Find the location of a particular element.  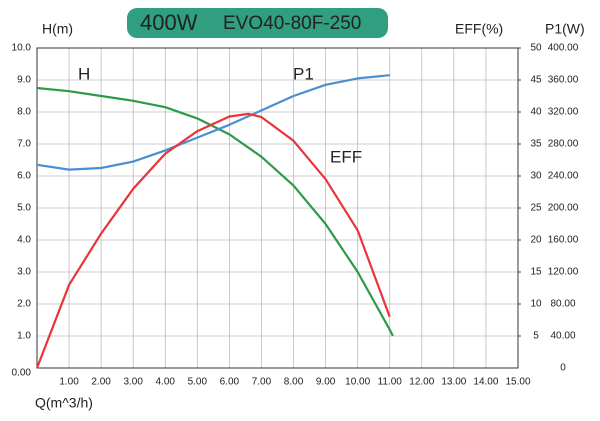

y2-tick-label: 15 is located at coordinates (536, 272).